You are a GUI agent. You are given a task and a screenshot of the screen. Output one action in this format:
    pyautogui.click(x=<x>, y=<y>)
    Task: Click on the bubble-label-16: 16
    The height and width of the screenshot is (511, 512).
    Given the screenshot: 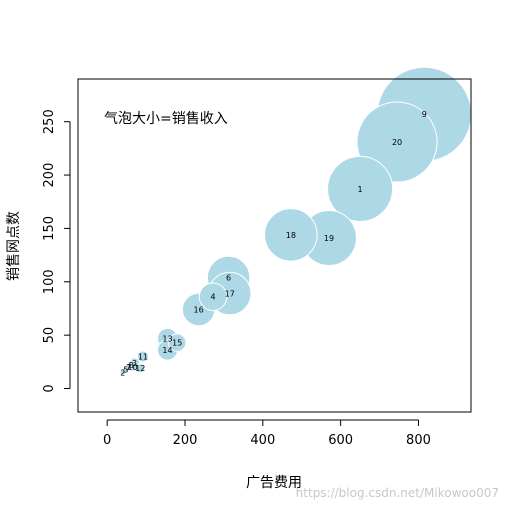 What is the action you would take?
    pyautogui.click(x=199, y=310)
    